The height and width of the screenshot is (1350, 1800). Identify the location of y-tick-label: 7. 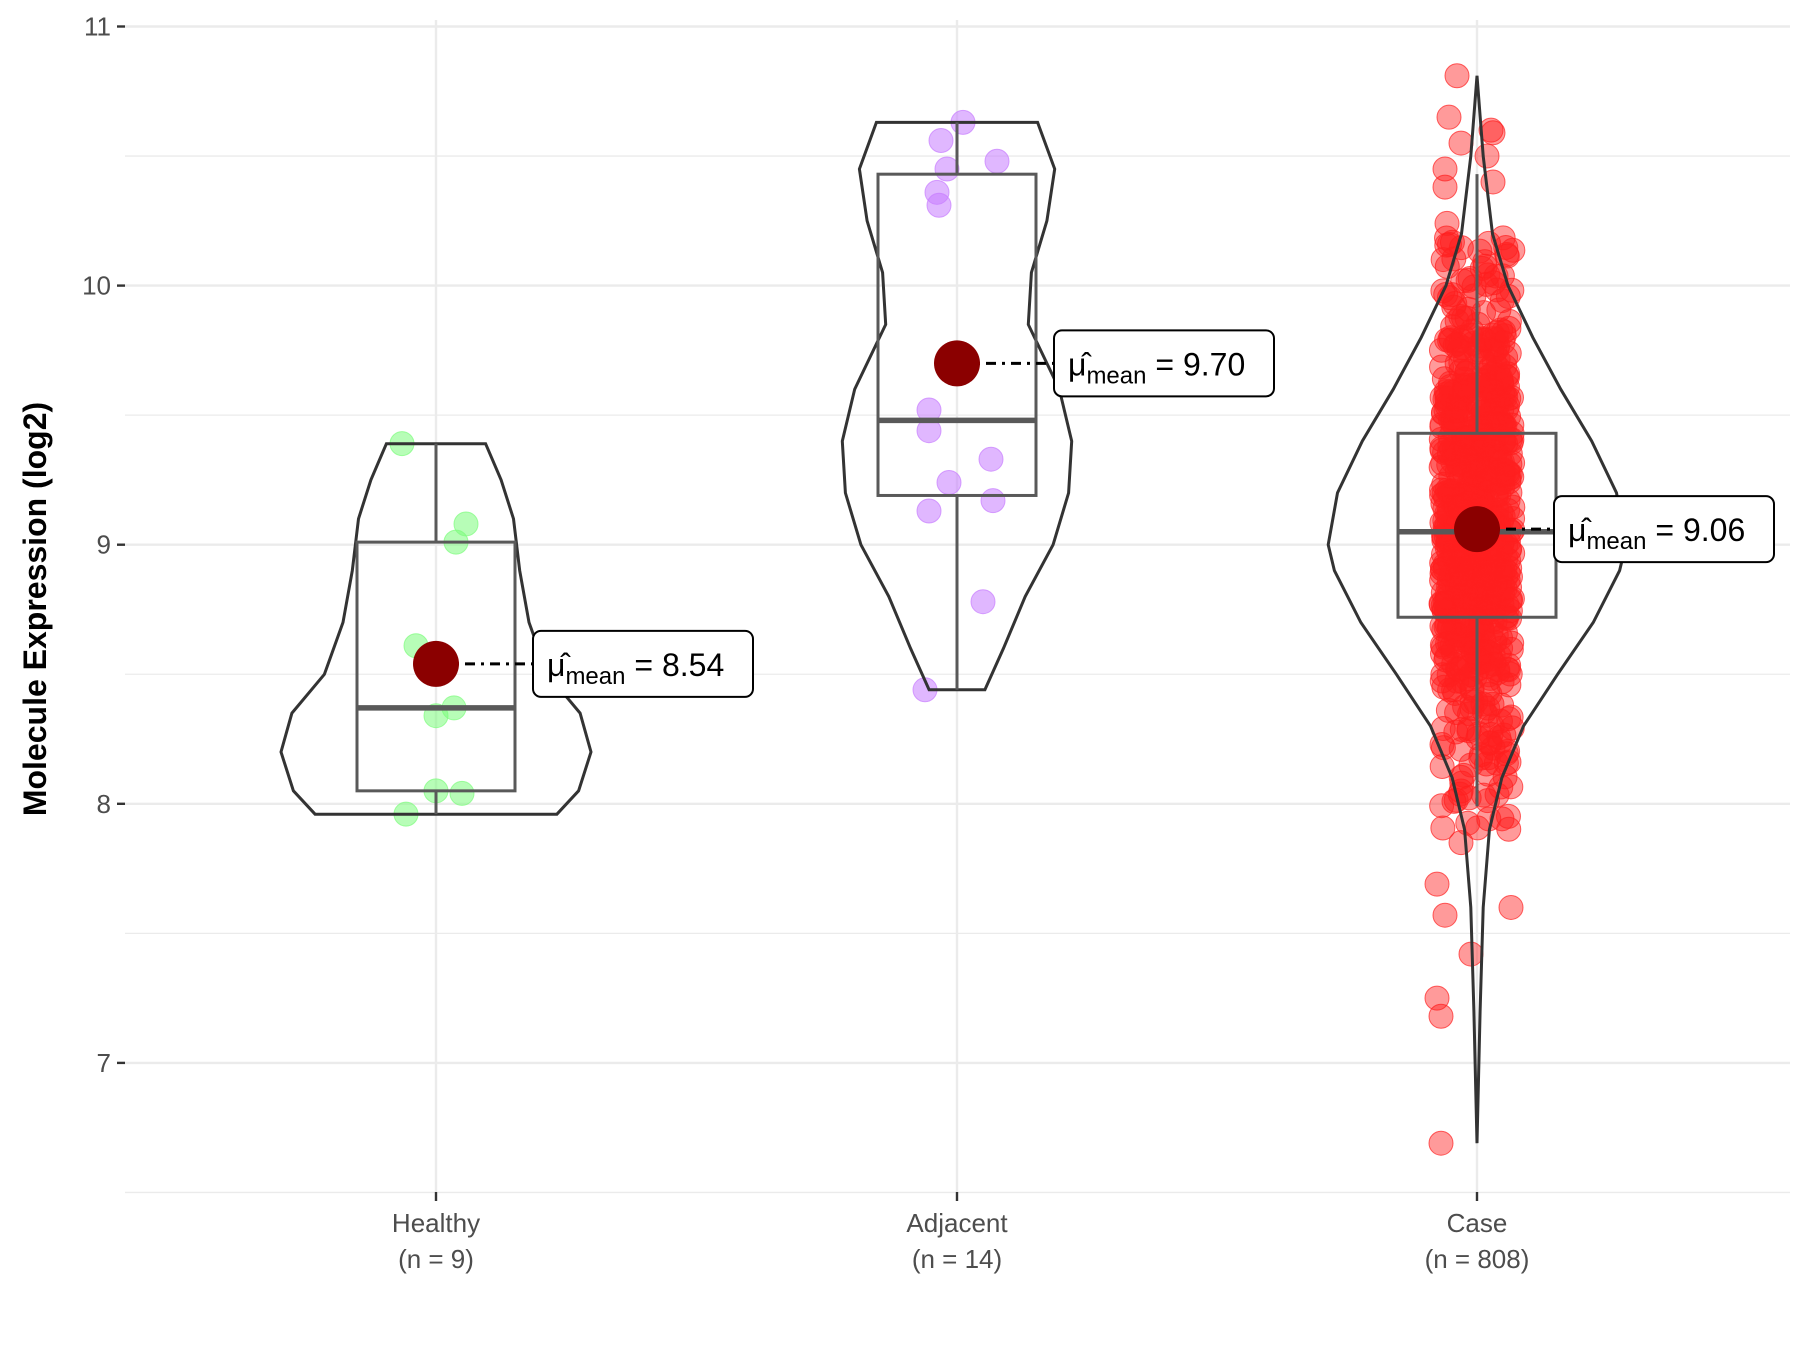
(104, 1063).